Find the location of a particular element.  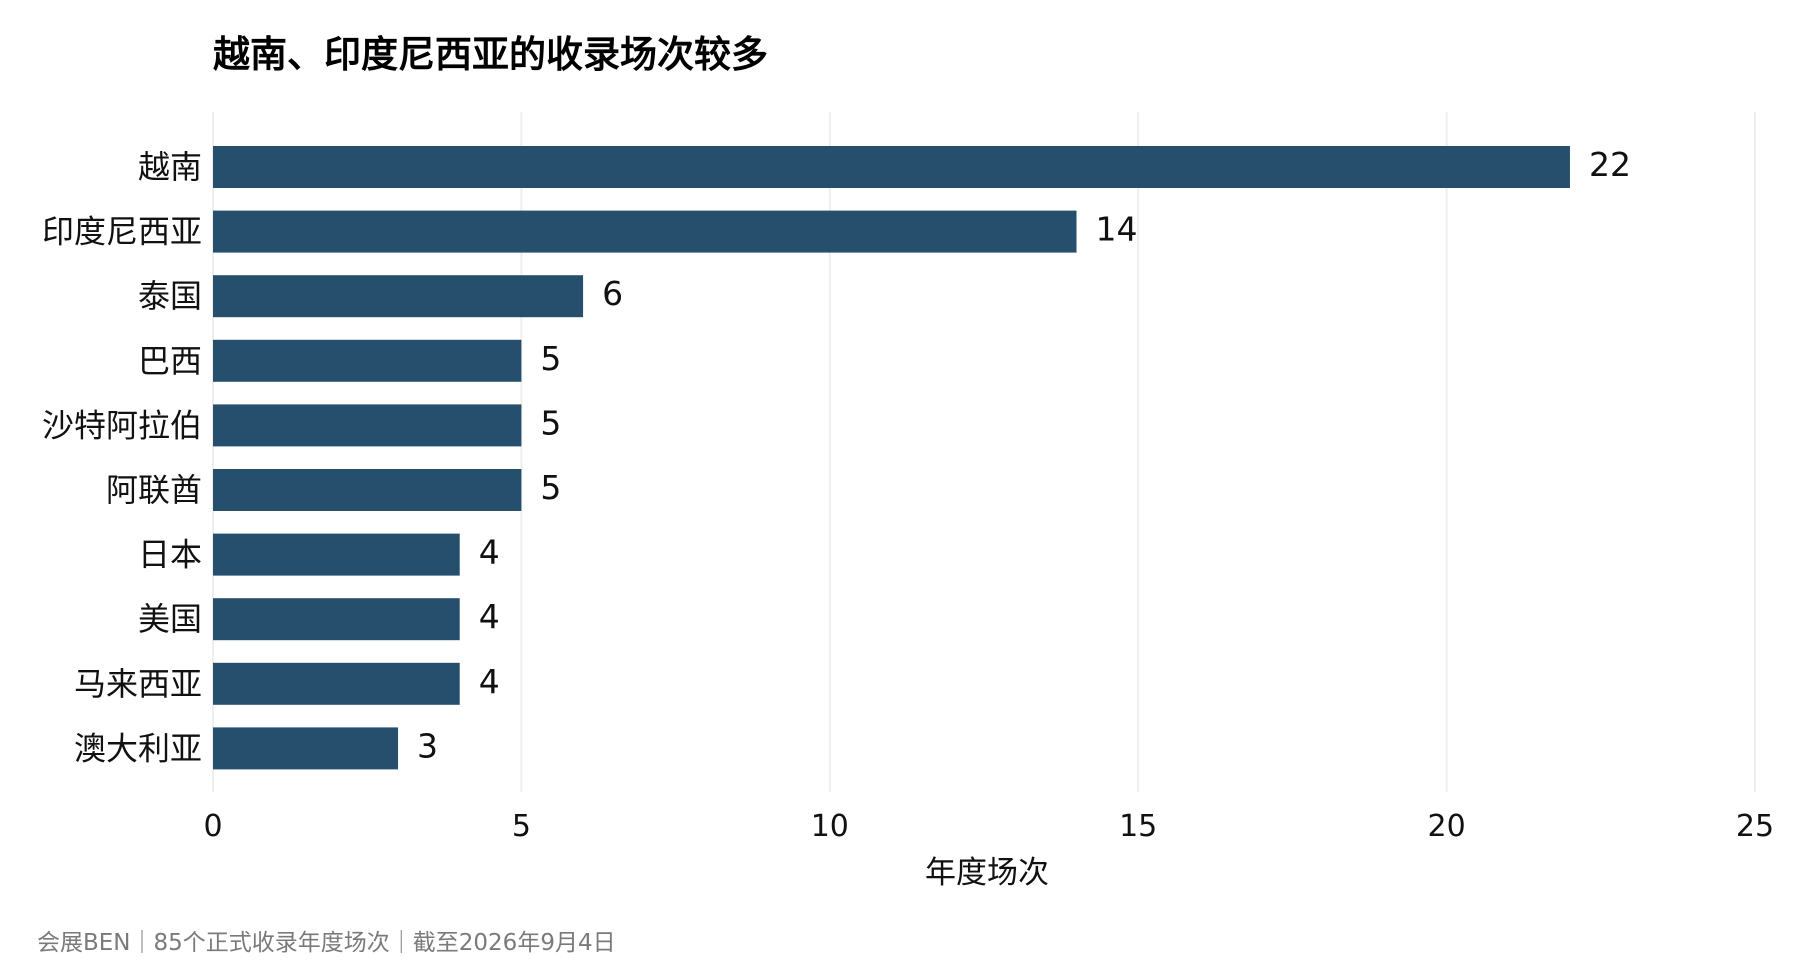

category-label: 美国 is located at coordinates (170, 619).